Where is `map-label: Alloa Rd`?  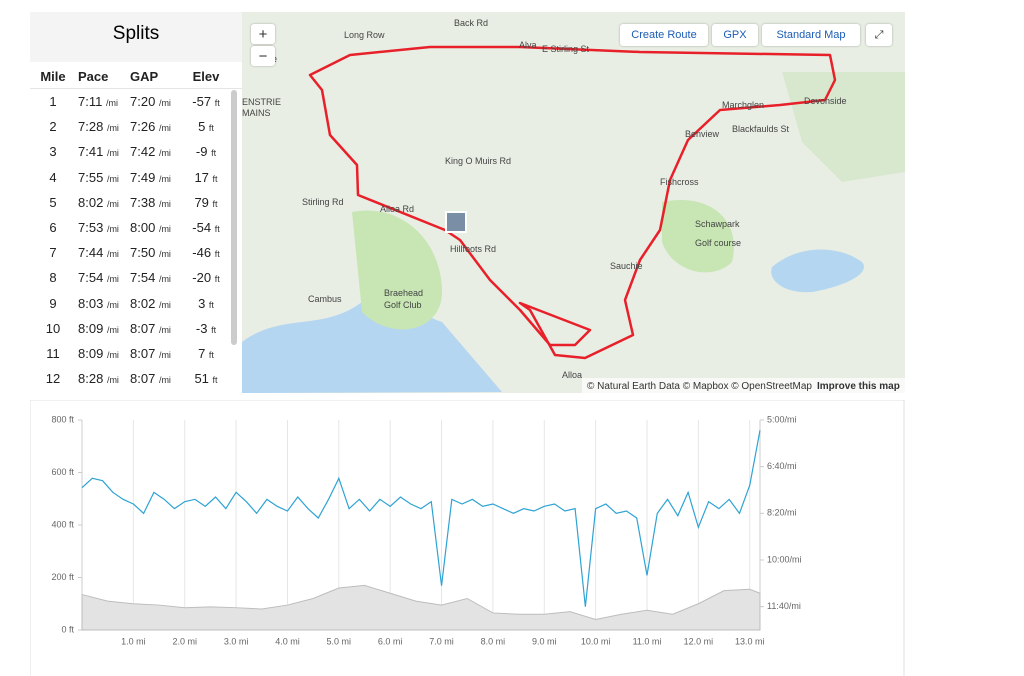 map-label: Alloa Rd is located at coordinates (397, 209).